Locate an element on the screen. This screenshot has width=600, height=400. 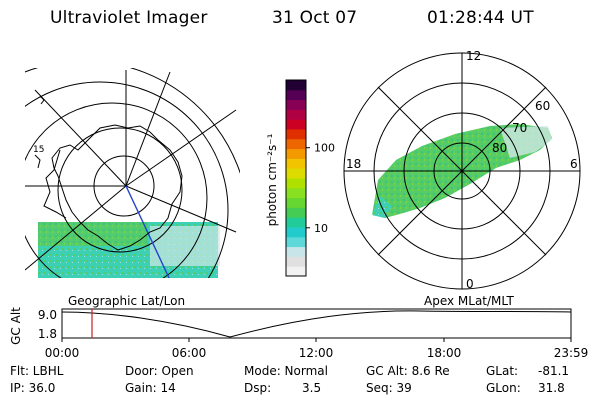
colorbar-tick-label: 100 is located at coordinates (324, 148).